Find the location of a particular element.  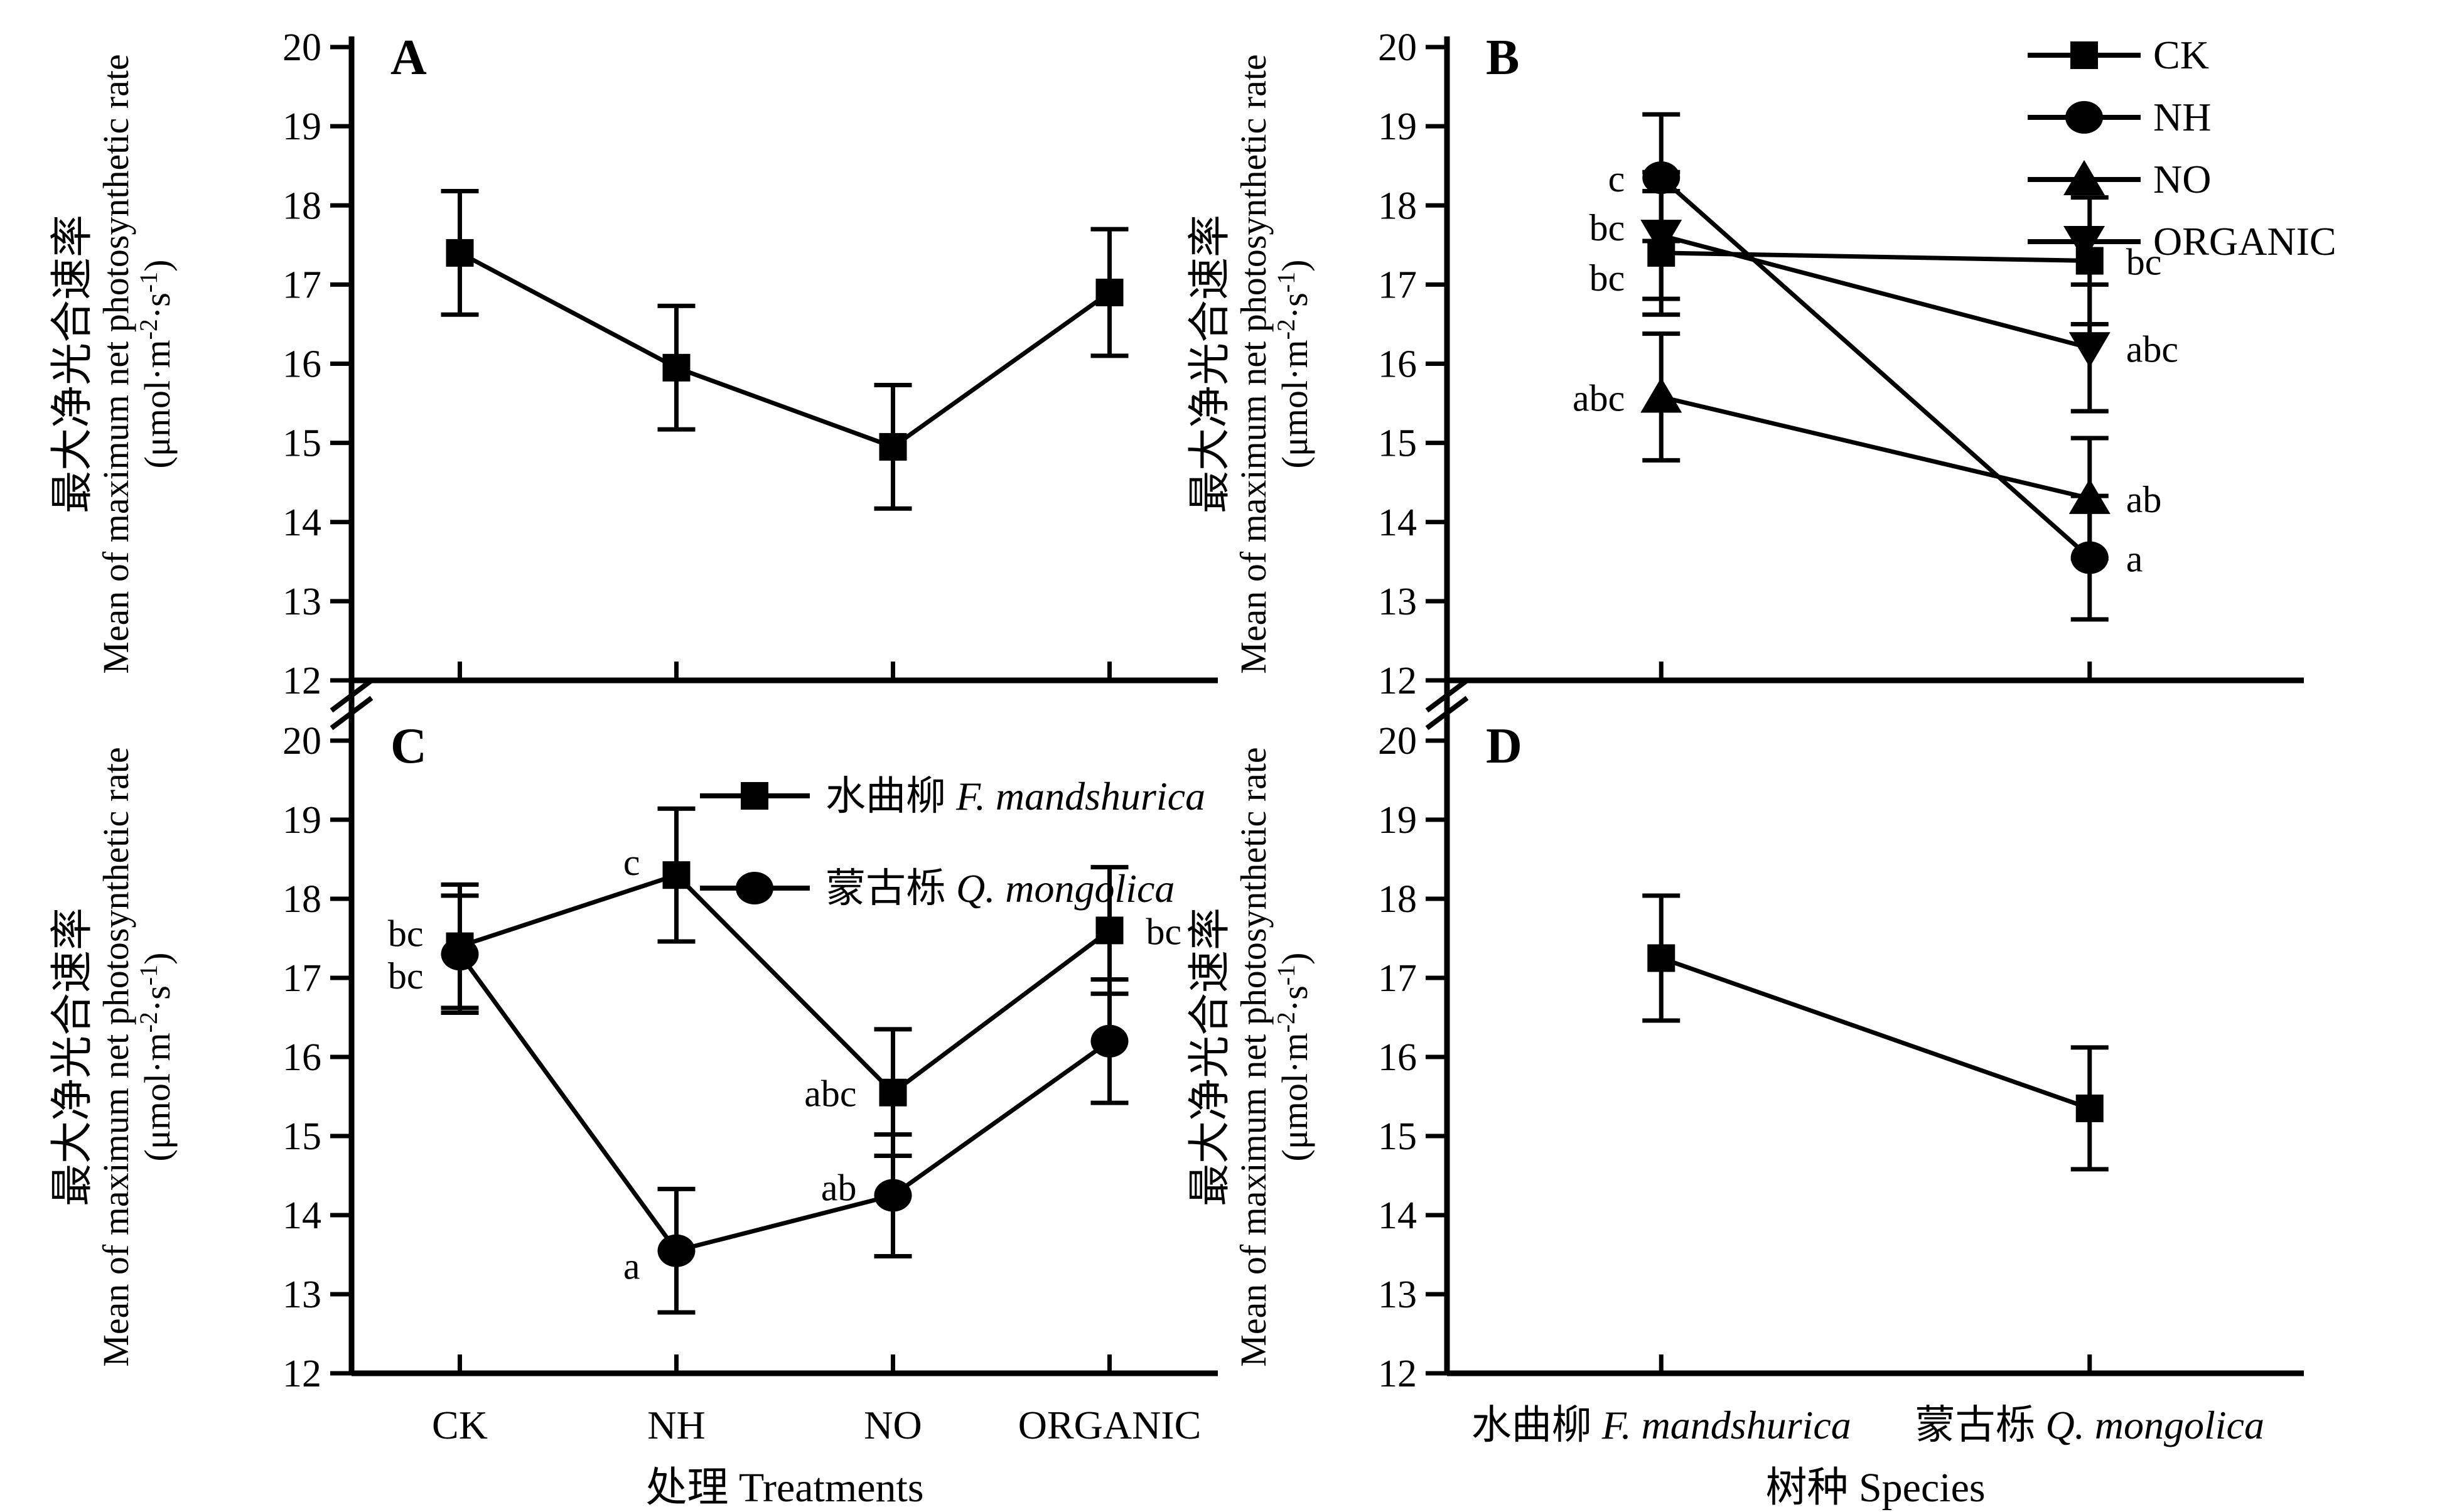

sig-label-B-0-1: bc is located at coordinates (2144, 262).